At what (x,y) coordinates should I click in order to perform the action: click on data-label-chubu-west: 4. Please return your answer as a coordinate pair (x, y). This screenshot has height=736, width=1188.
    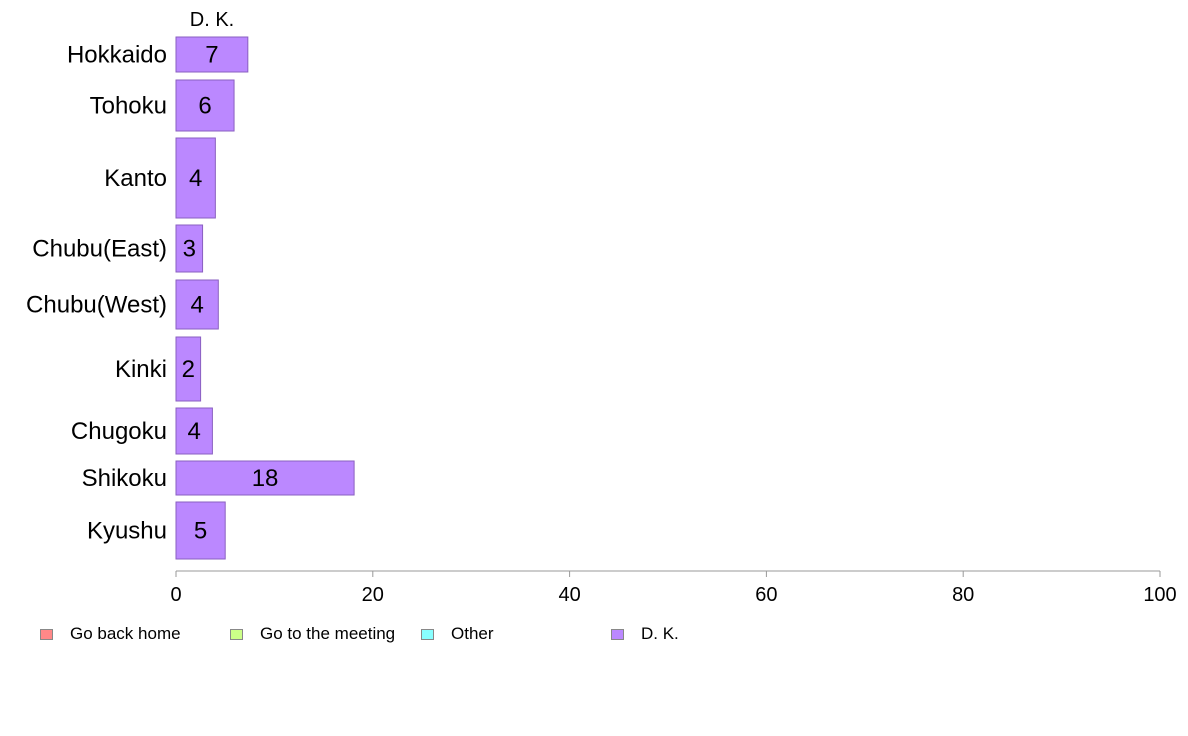
    Looking at the image, I should click on (196, 305).